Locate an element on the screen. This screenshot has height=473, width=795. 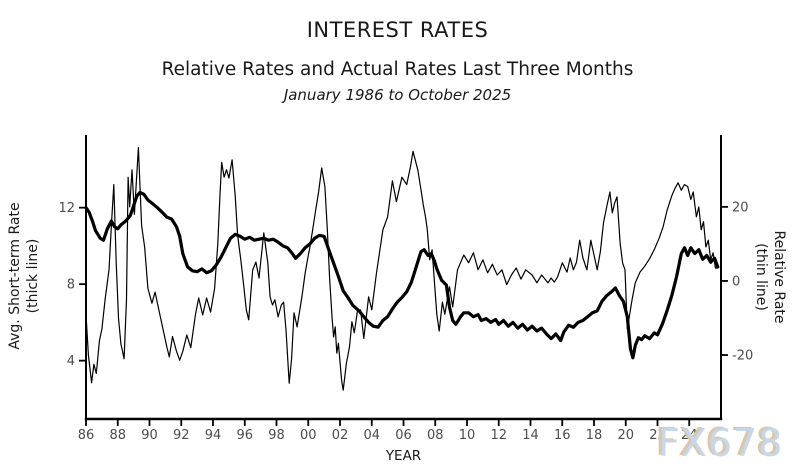
x-tick-label: 24 is located at coordinates (689, 435).